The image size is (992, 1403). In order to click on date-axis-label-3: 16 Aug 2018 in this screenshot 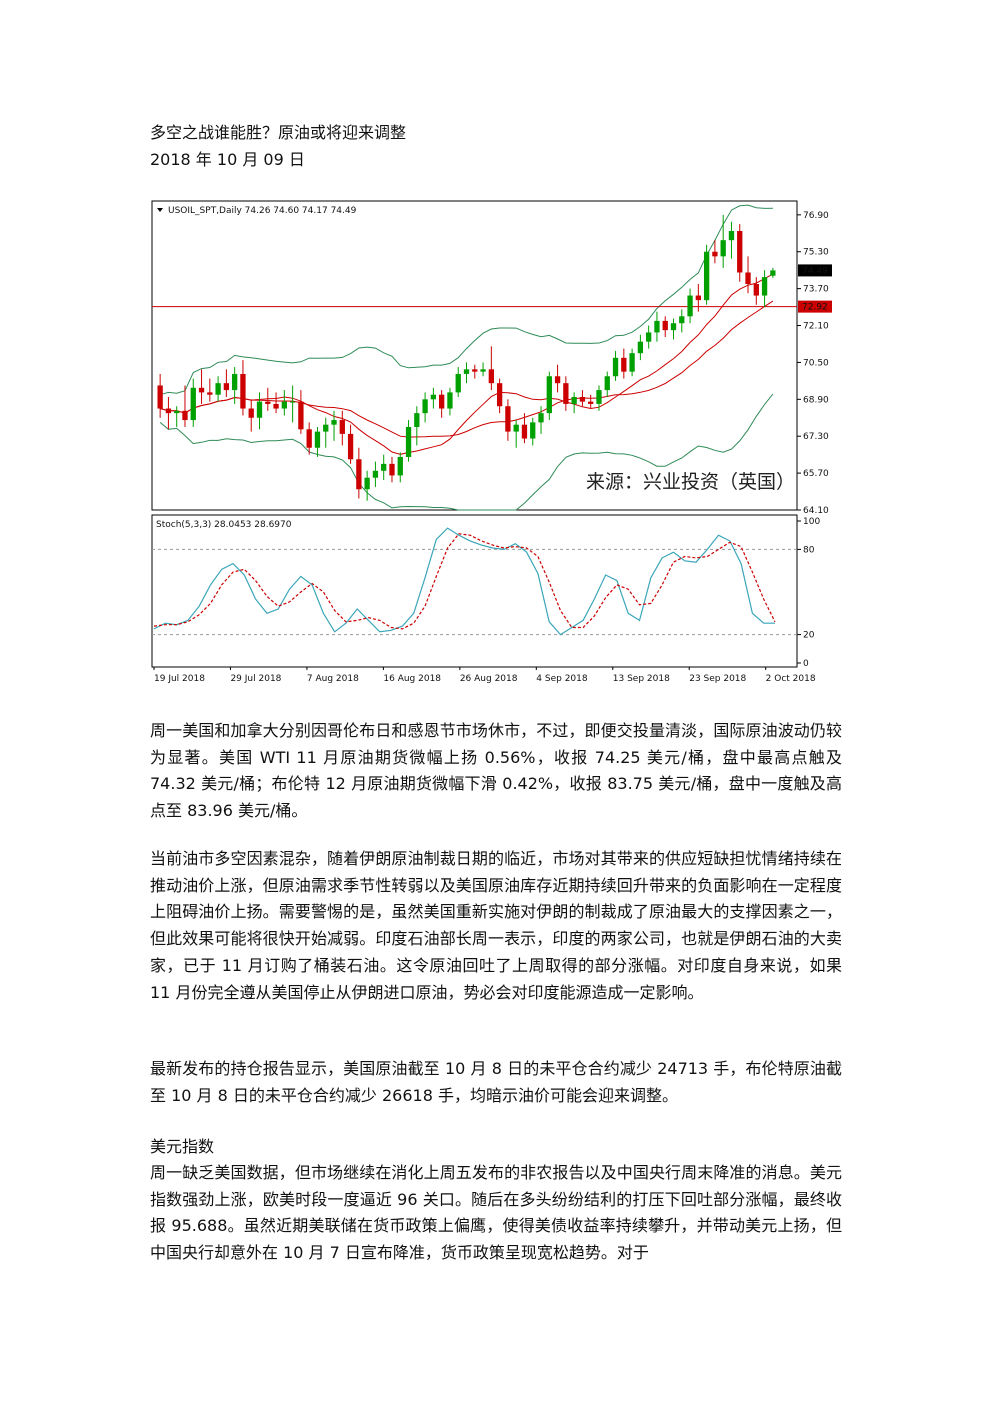, I will do `click(412, 679)`.